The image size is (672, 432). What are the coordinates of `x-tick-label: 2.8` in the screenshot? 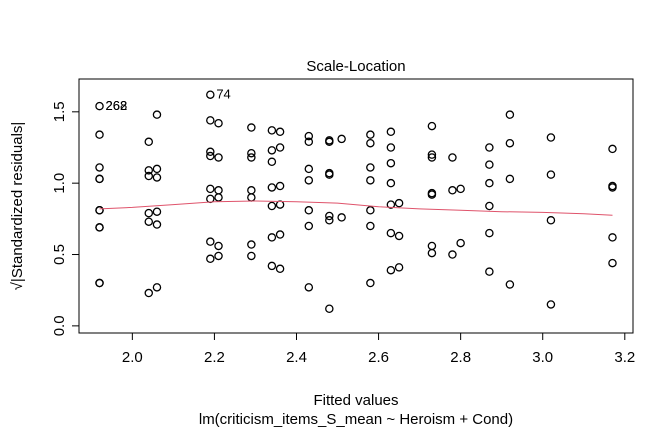 It's located at (460, 357).